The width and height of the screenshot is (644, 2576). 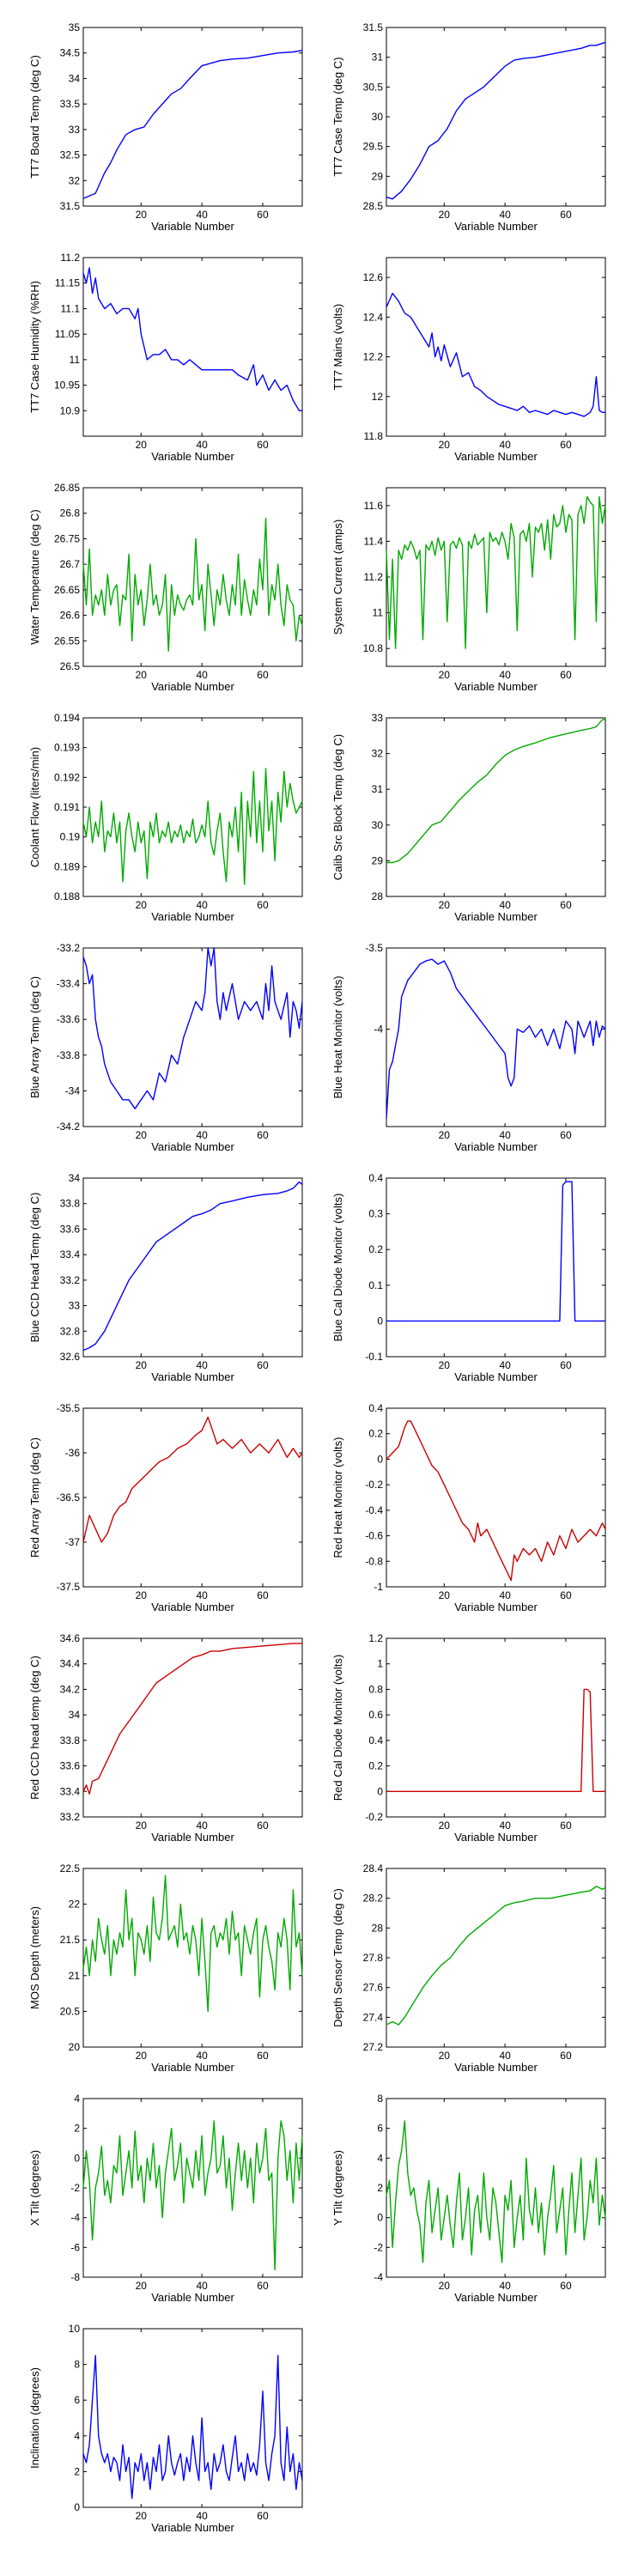 I want to click on y-axis-label: TT7 Mains (volts), so click(x=337, y=347).